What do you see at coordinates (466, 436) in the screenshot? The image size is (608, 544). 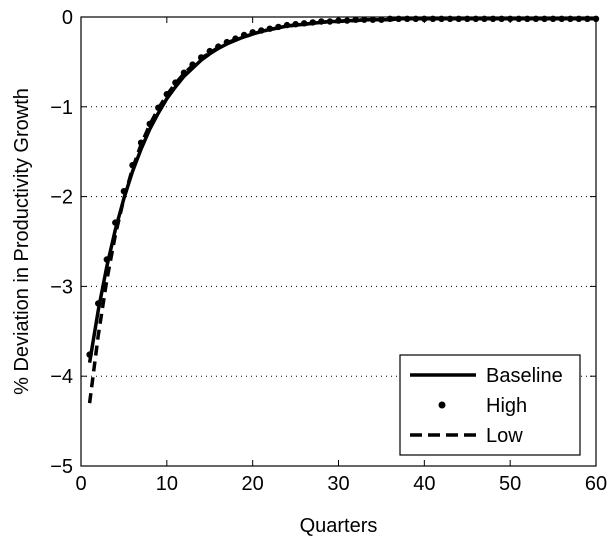 I see `legend-item: Low` at bounding box center [466, 436].